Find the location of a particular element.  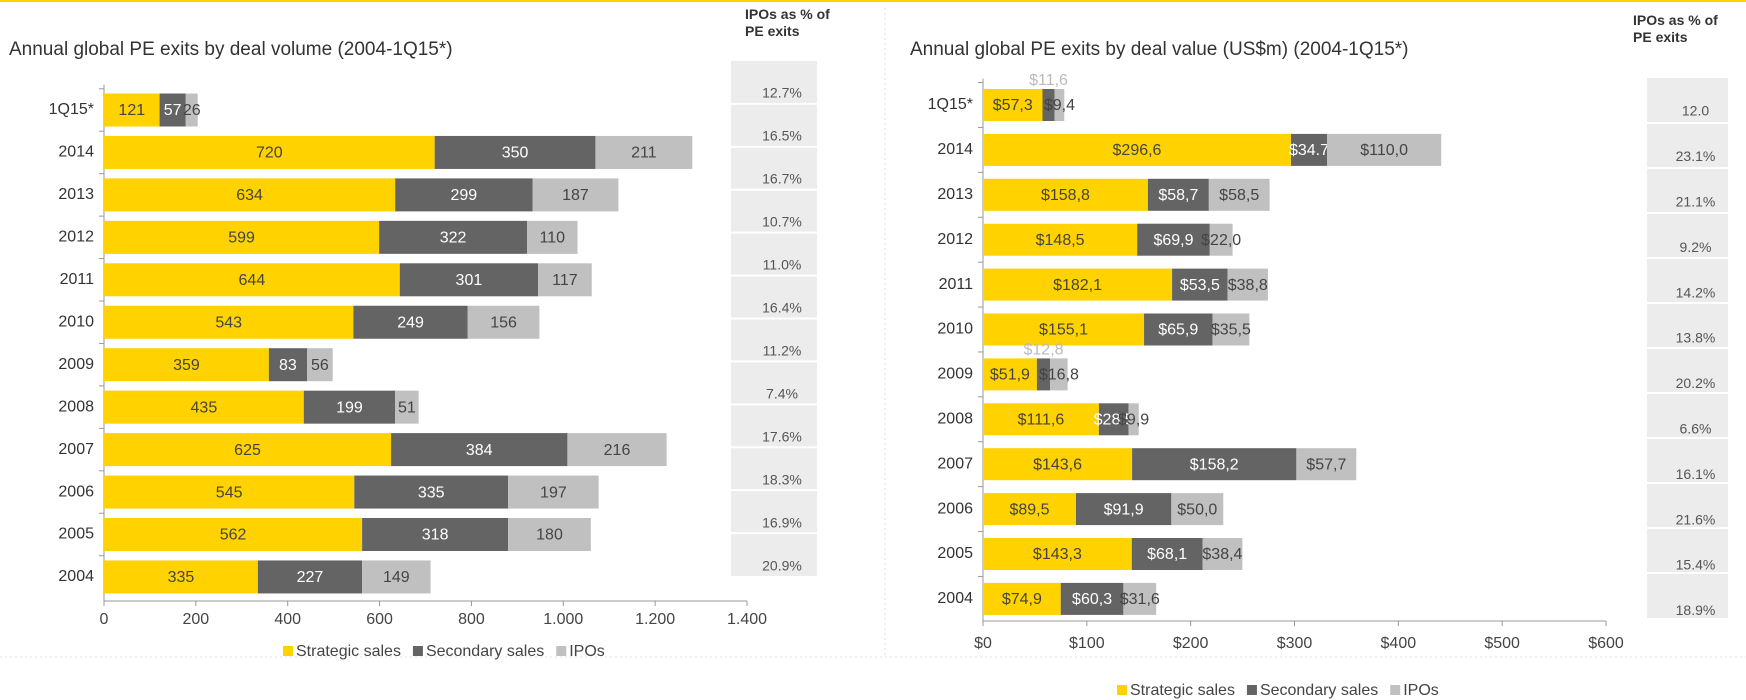

data-label: 110 is located at coordinates (553, 238).